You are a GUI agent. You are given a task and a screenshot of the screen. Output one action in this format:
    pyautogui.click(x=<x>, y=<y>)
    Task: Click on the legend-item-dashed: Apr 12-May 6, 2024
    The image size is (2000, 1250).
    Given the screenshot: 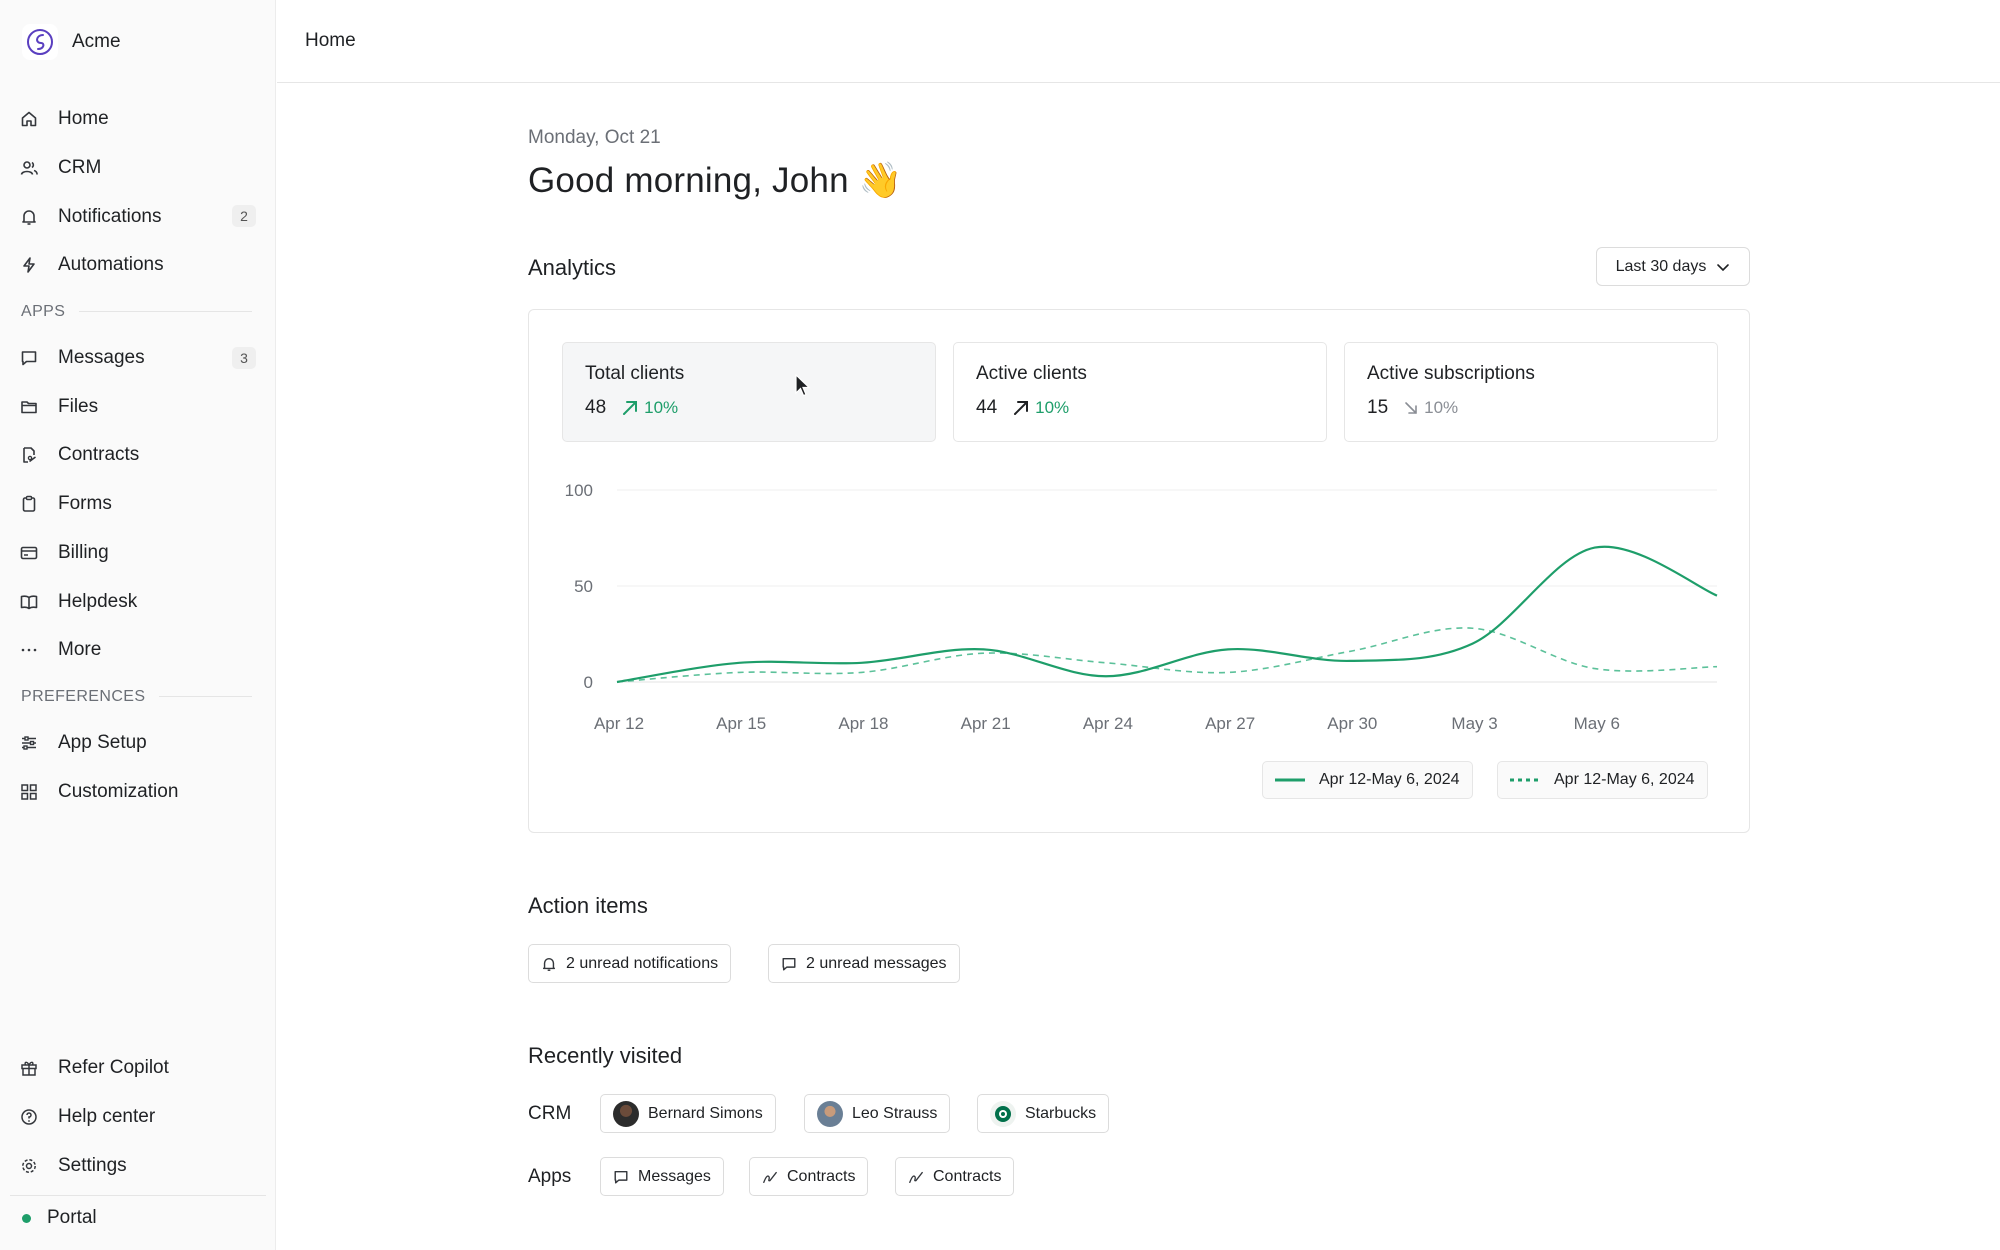 What is the action you would take?
    pyautogui.click(x=1602, y=780)
    